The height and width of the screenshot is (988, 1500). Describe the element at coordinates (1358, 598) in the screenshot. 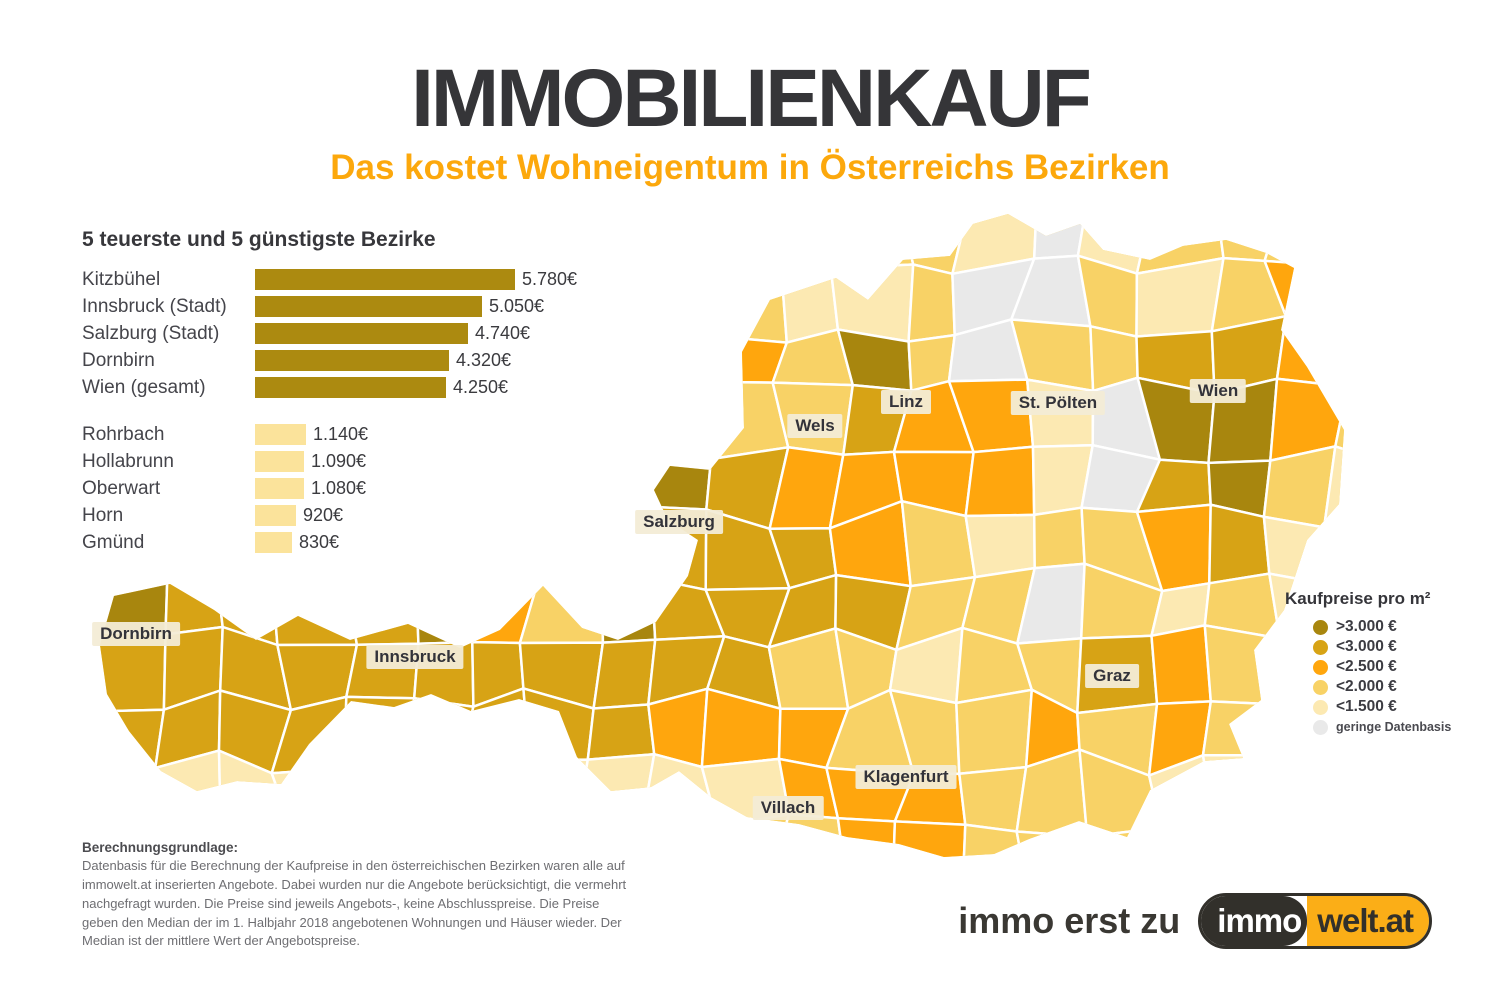

I see `legend-title: Kaufpreise pro m²` at that location.